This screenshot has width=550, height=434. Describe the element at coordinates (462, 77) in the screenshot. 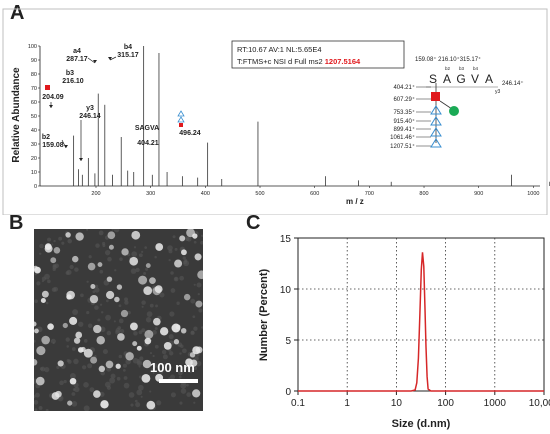

I see `peptide-sequence: S A G V Ab2 b3 b4` at that location.